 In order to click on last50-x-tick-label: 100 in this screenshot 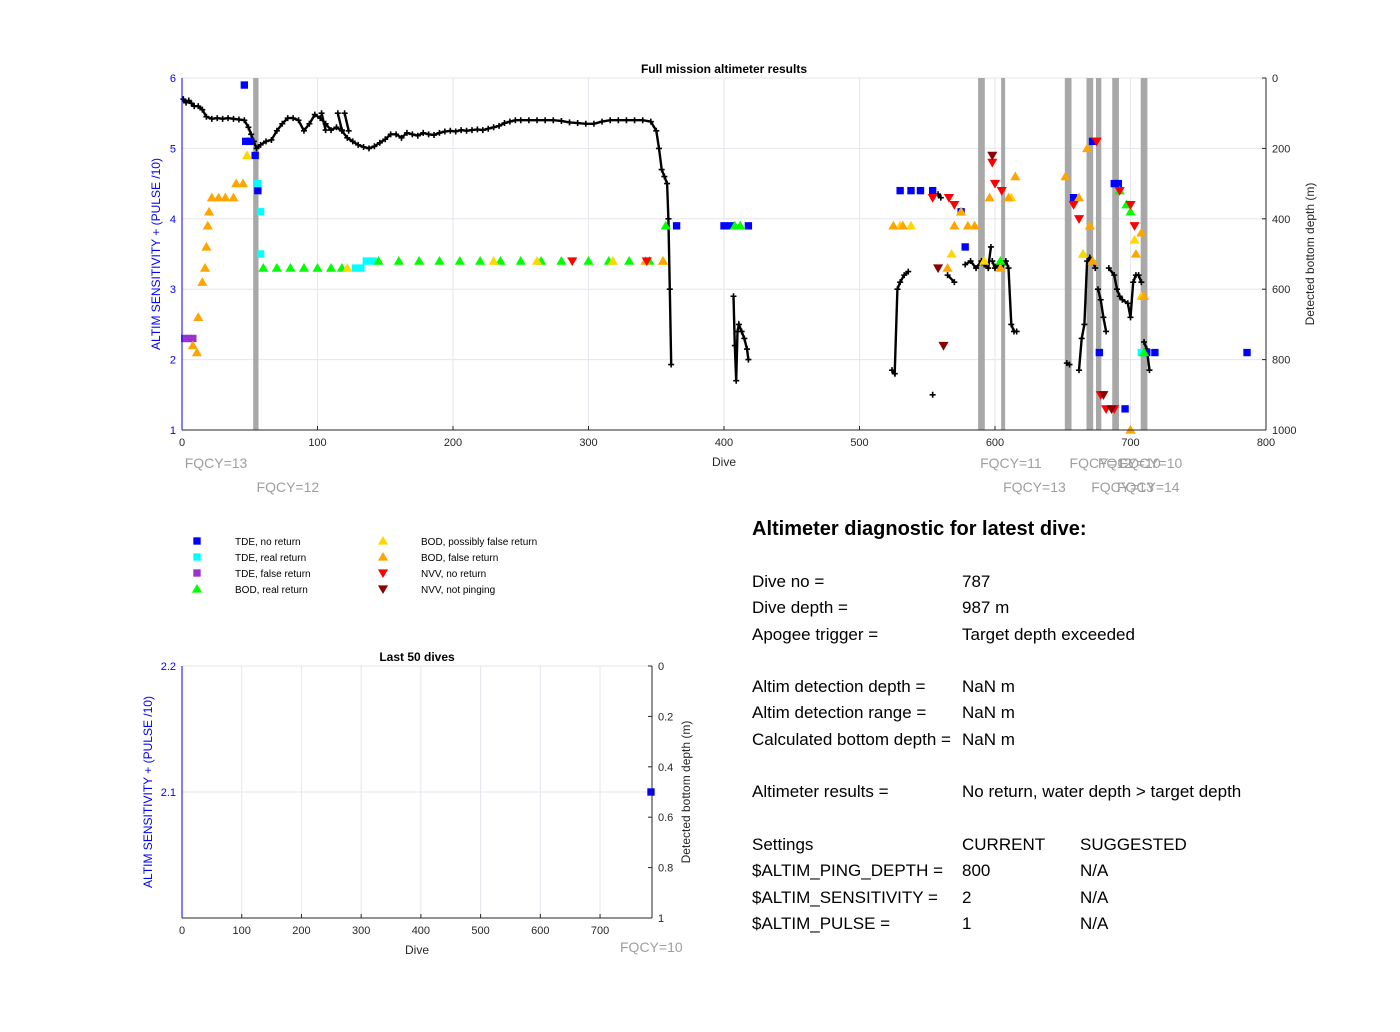, I will do `click(242, 931)`.